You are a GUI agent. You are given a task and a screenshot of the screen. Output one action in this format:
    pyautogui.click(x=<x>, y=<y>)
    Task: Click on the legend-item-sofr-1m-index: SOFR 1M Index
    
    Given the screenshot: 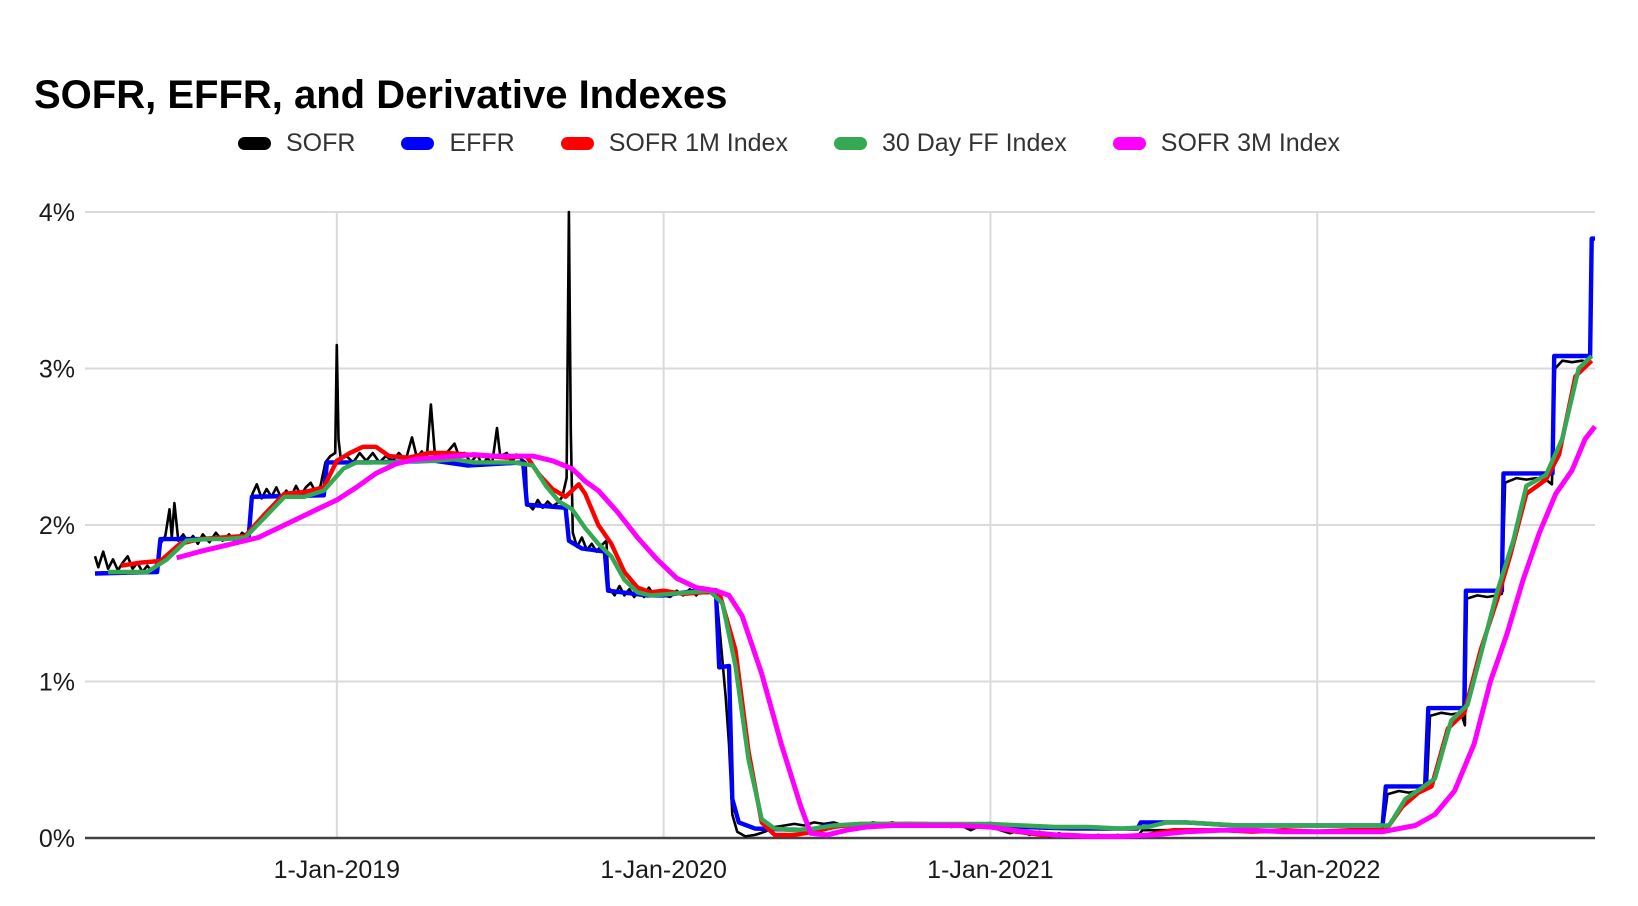 What is the action you would take?
    pyautogui.click(x=674, y=143)
    